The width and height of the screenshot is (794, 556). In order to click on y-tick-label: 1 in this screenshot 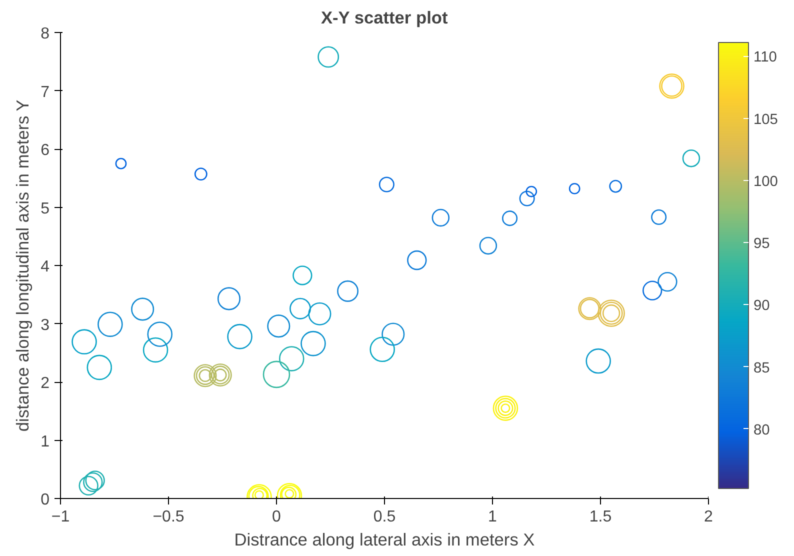, I will do `click(45, 441)`.